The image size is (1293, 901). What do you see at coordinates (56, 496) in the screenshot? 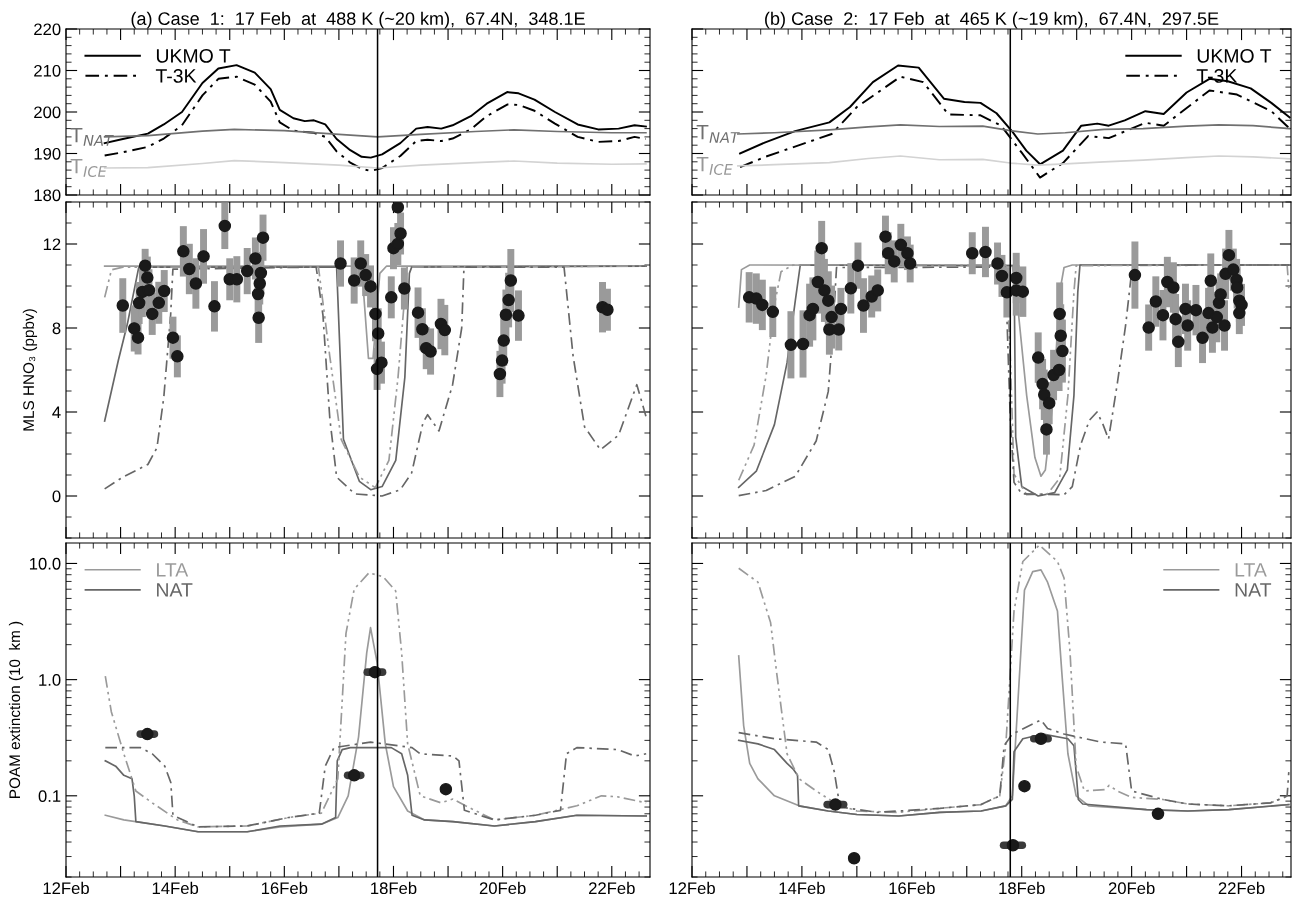
I see `y-tick-label: 0` at bounding box center [56, 496].